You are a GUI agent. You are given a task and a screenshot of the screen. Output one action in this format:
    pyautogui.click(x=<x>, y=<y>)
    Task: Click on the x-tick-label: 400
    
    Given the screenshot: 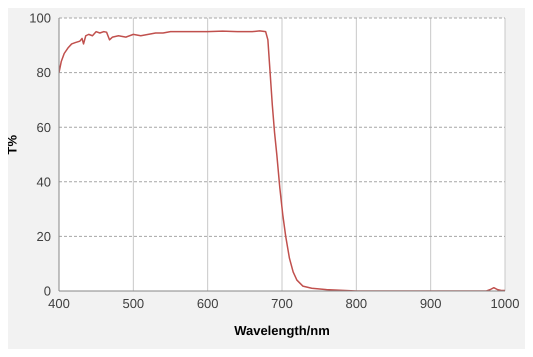 What is the action you would take?
    pyautogui.click(x=59, y=304)
    